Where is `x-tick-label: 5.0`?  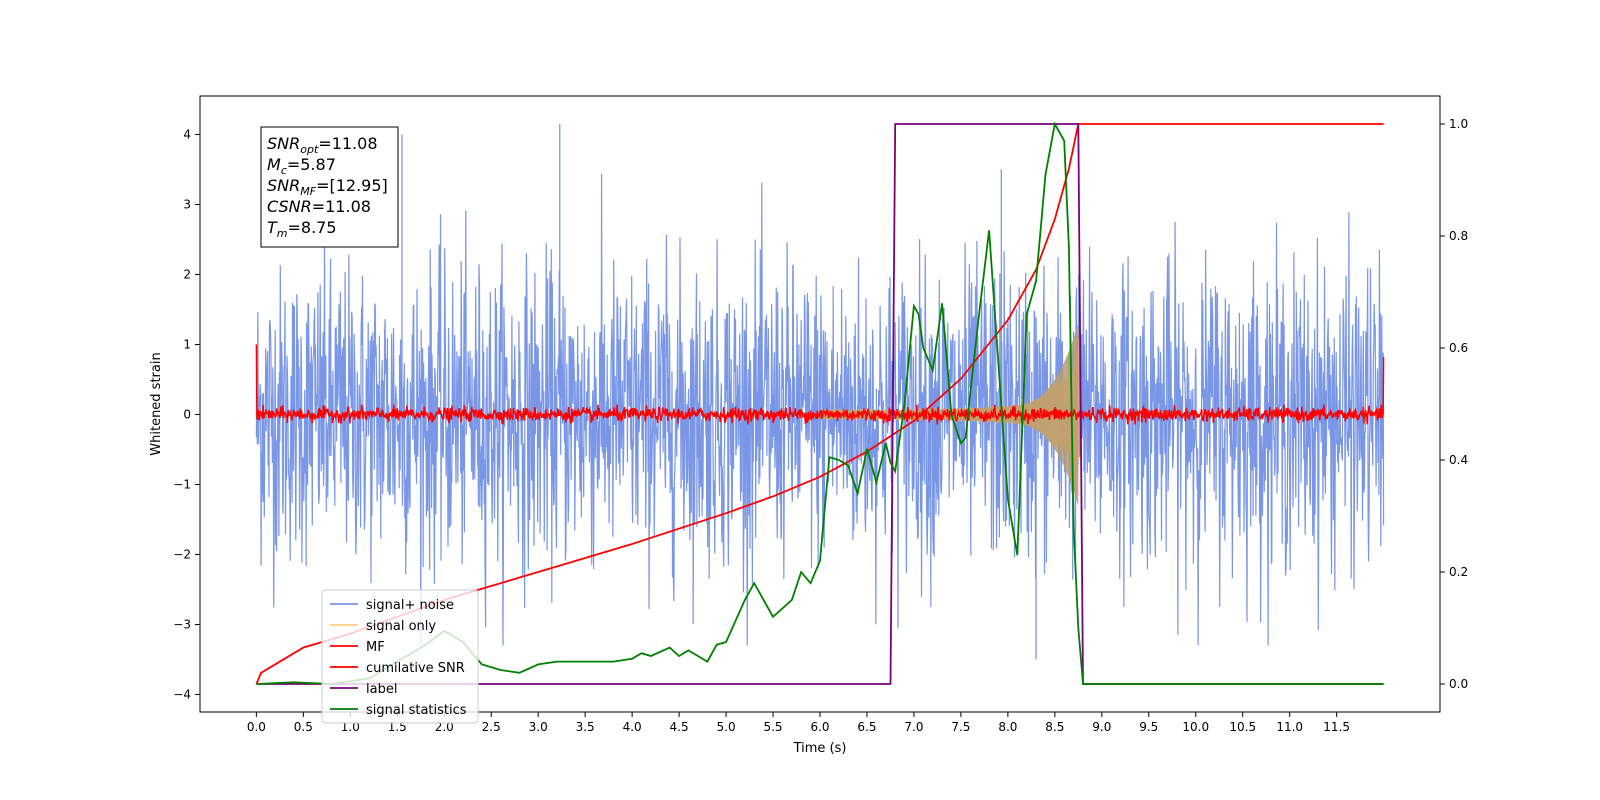 x-tick-label: 5.0 is located at coordinates (726, 727).